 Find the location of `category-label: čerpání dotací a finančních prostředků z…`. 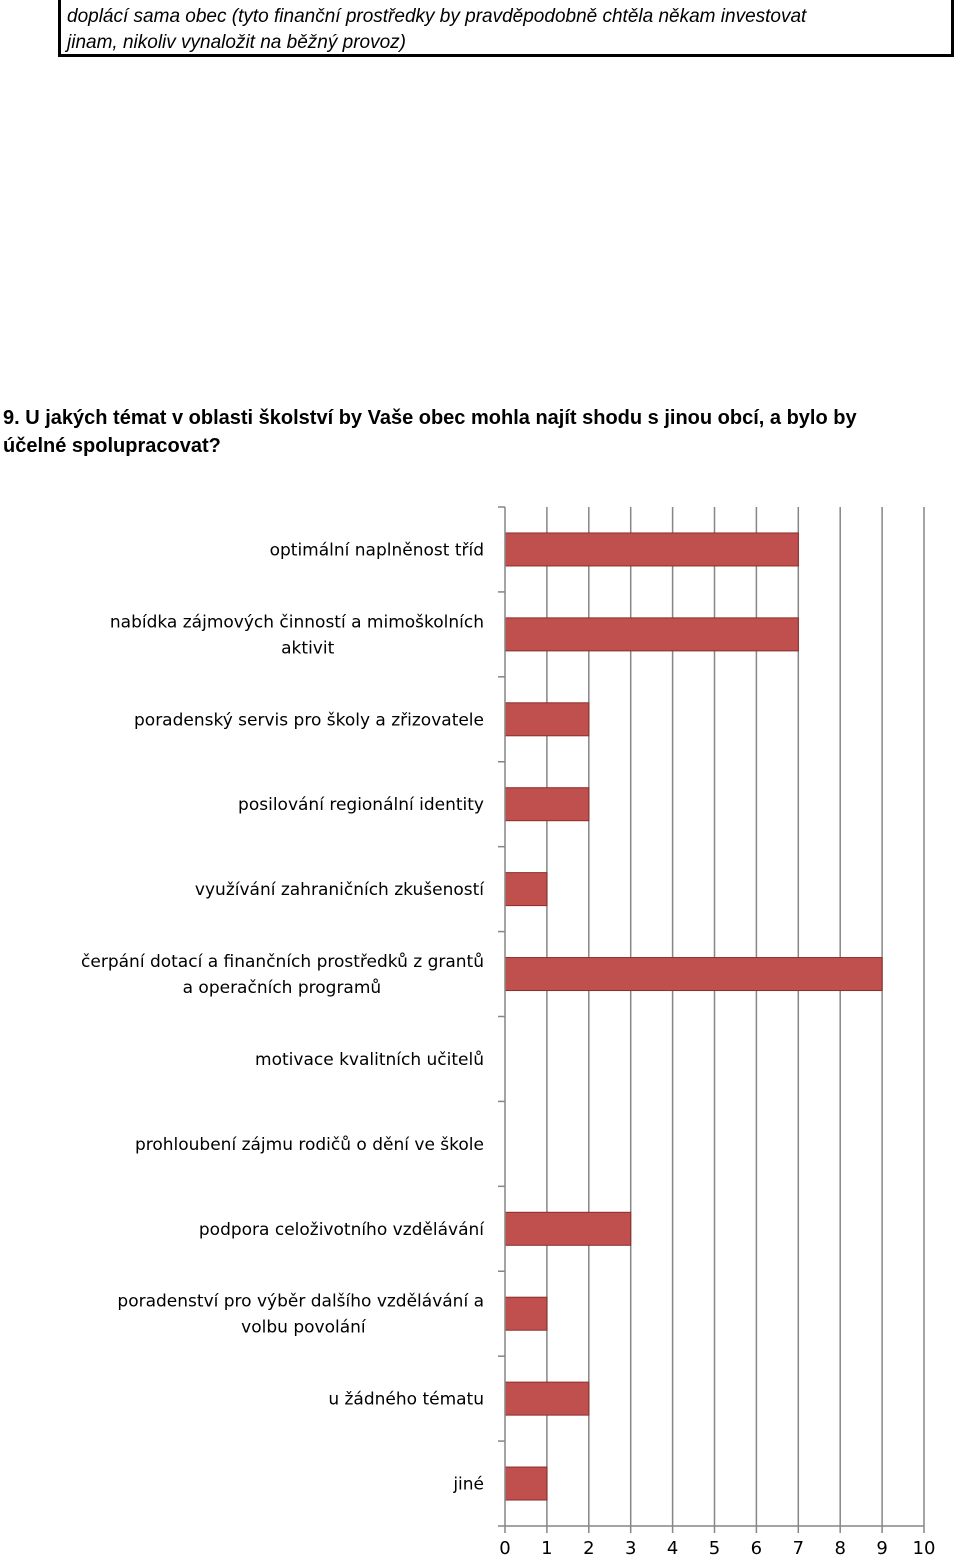

category-label: čerpání dotací a finančních prostředků z… is located at coordinates (282, 962).